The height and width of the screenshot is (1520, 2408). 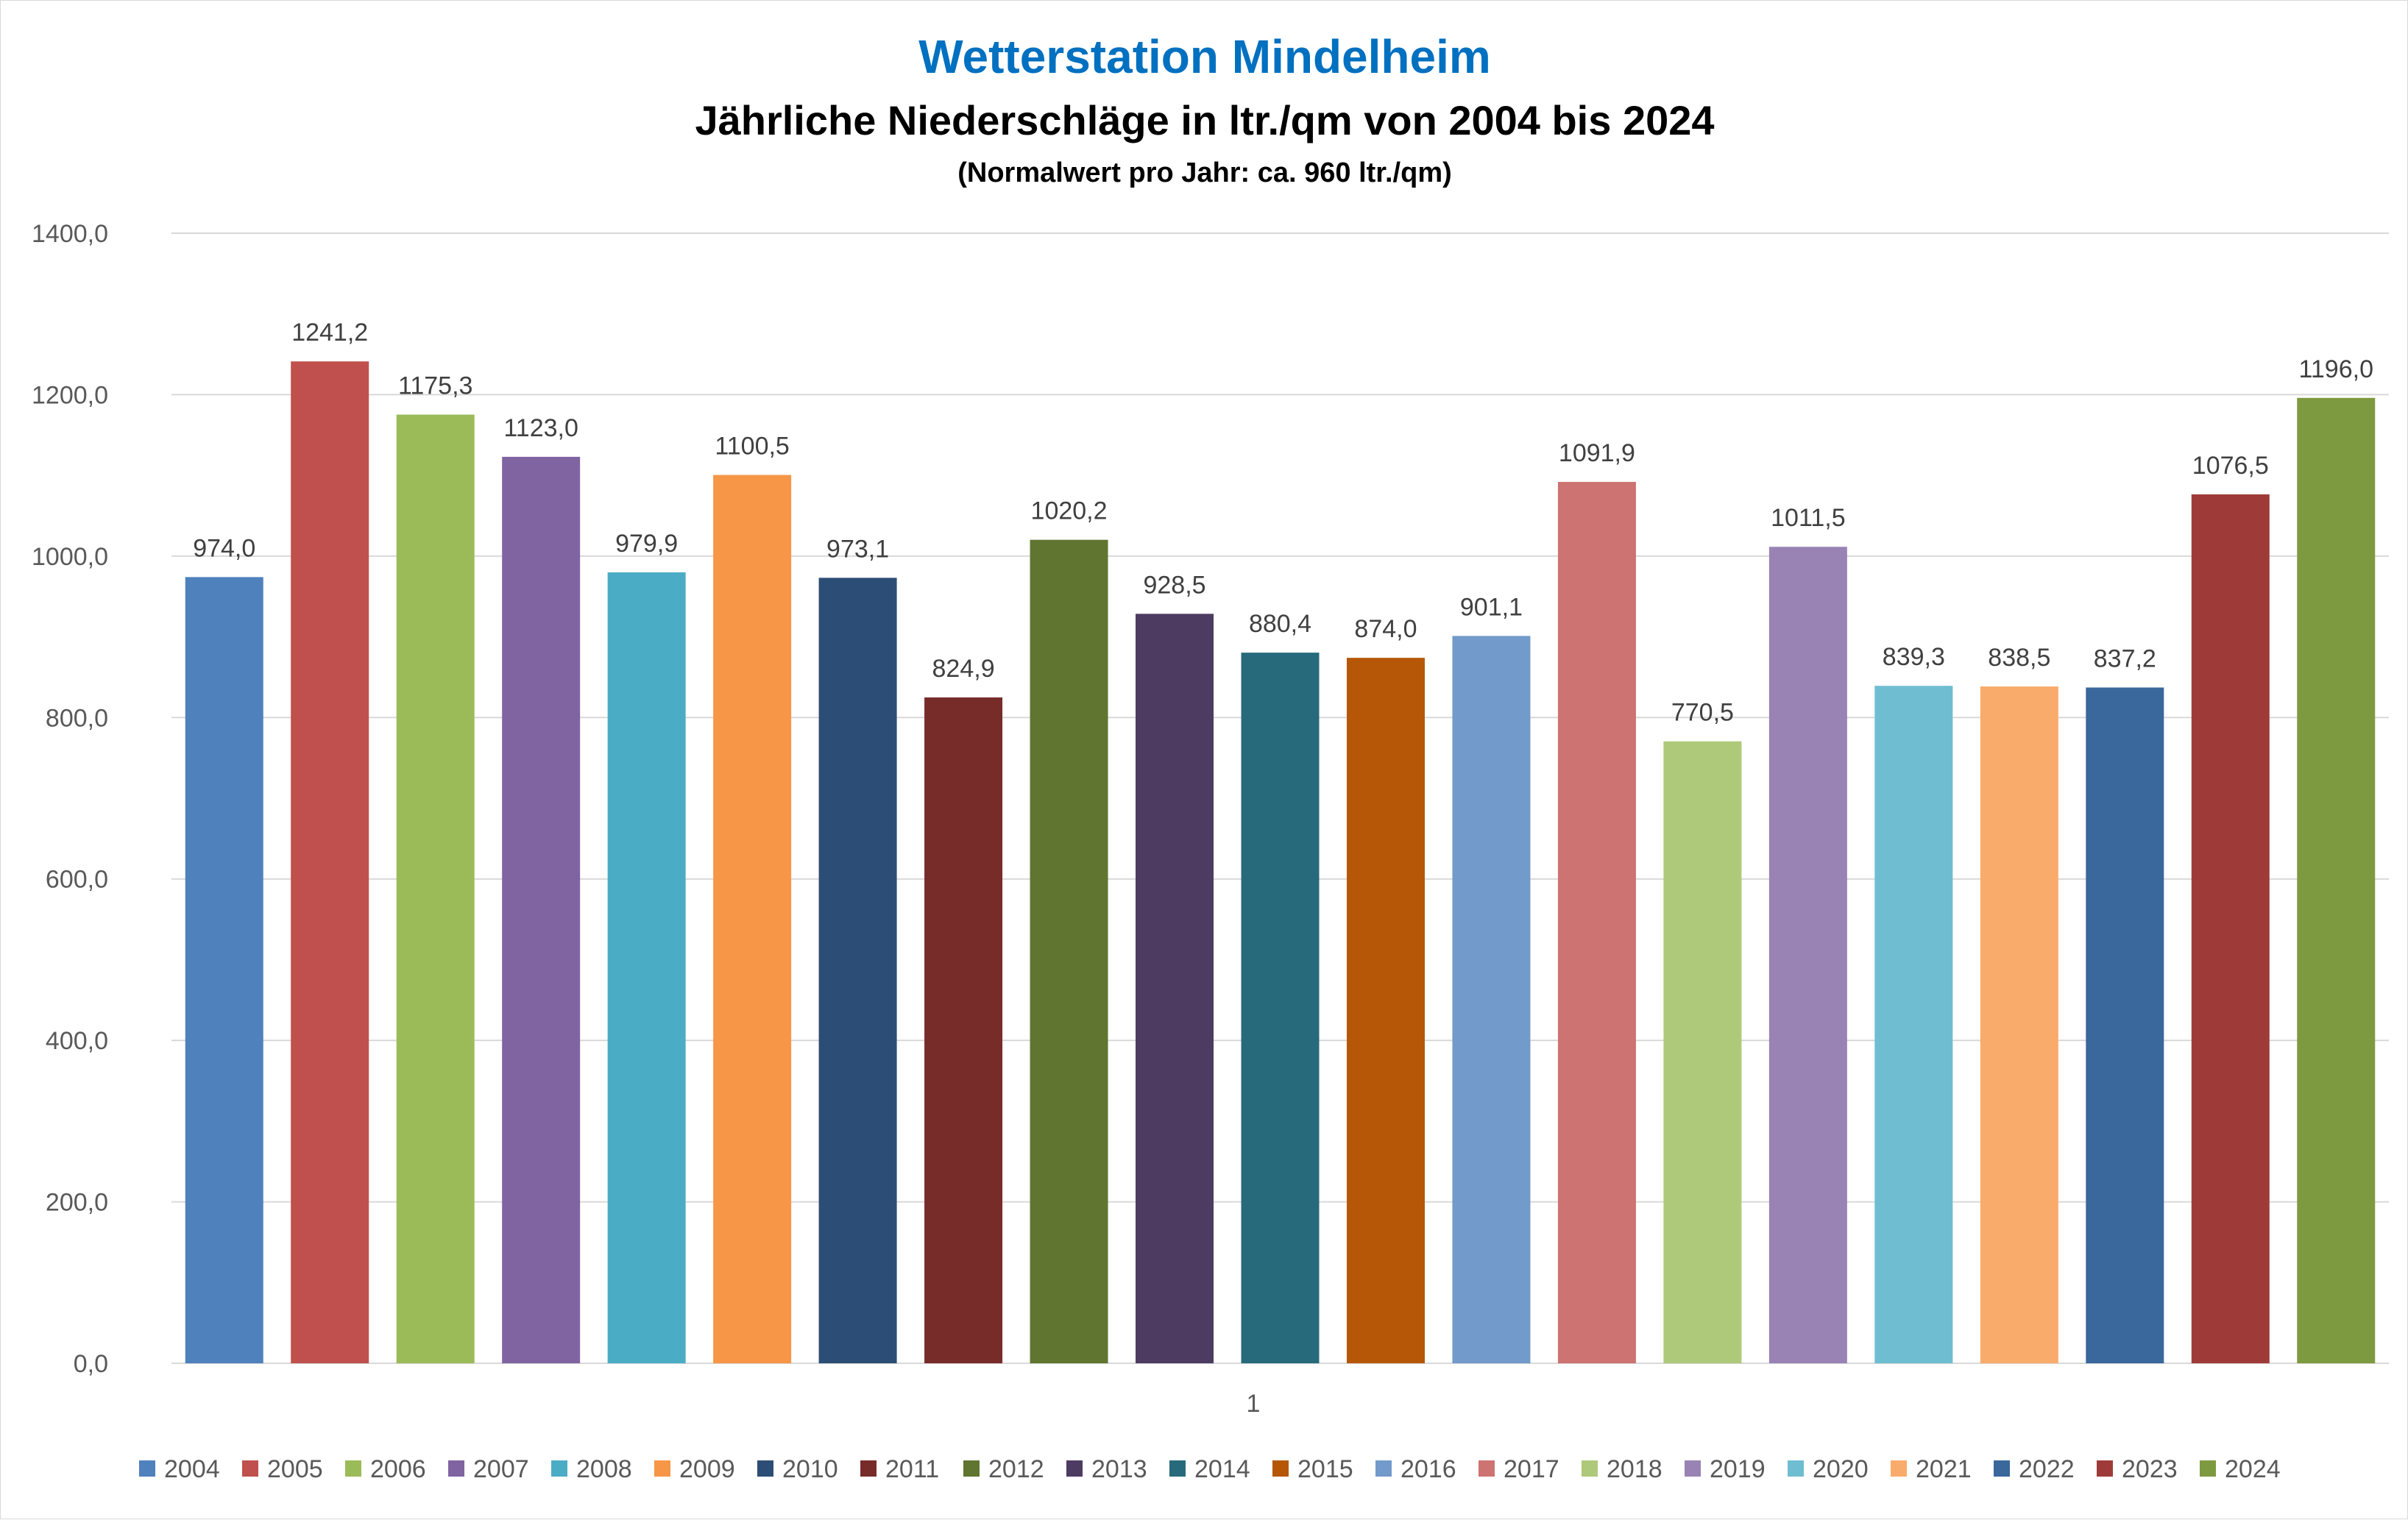 I want to click on bar-2014, so click(x=1280, y=1008).